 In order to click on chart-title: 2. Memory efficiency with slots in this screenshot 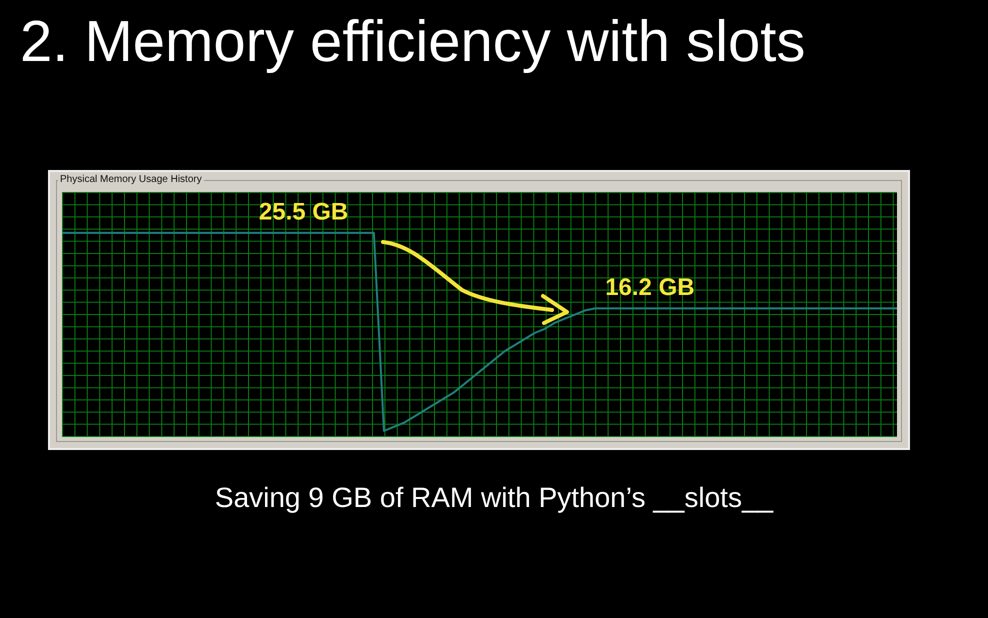, I will do `click(413, 41)`.